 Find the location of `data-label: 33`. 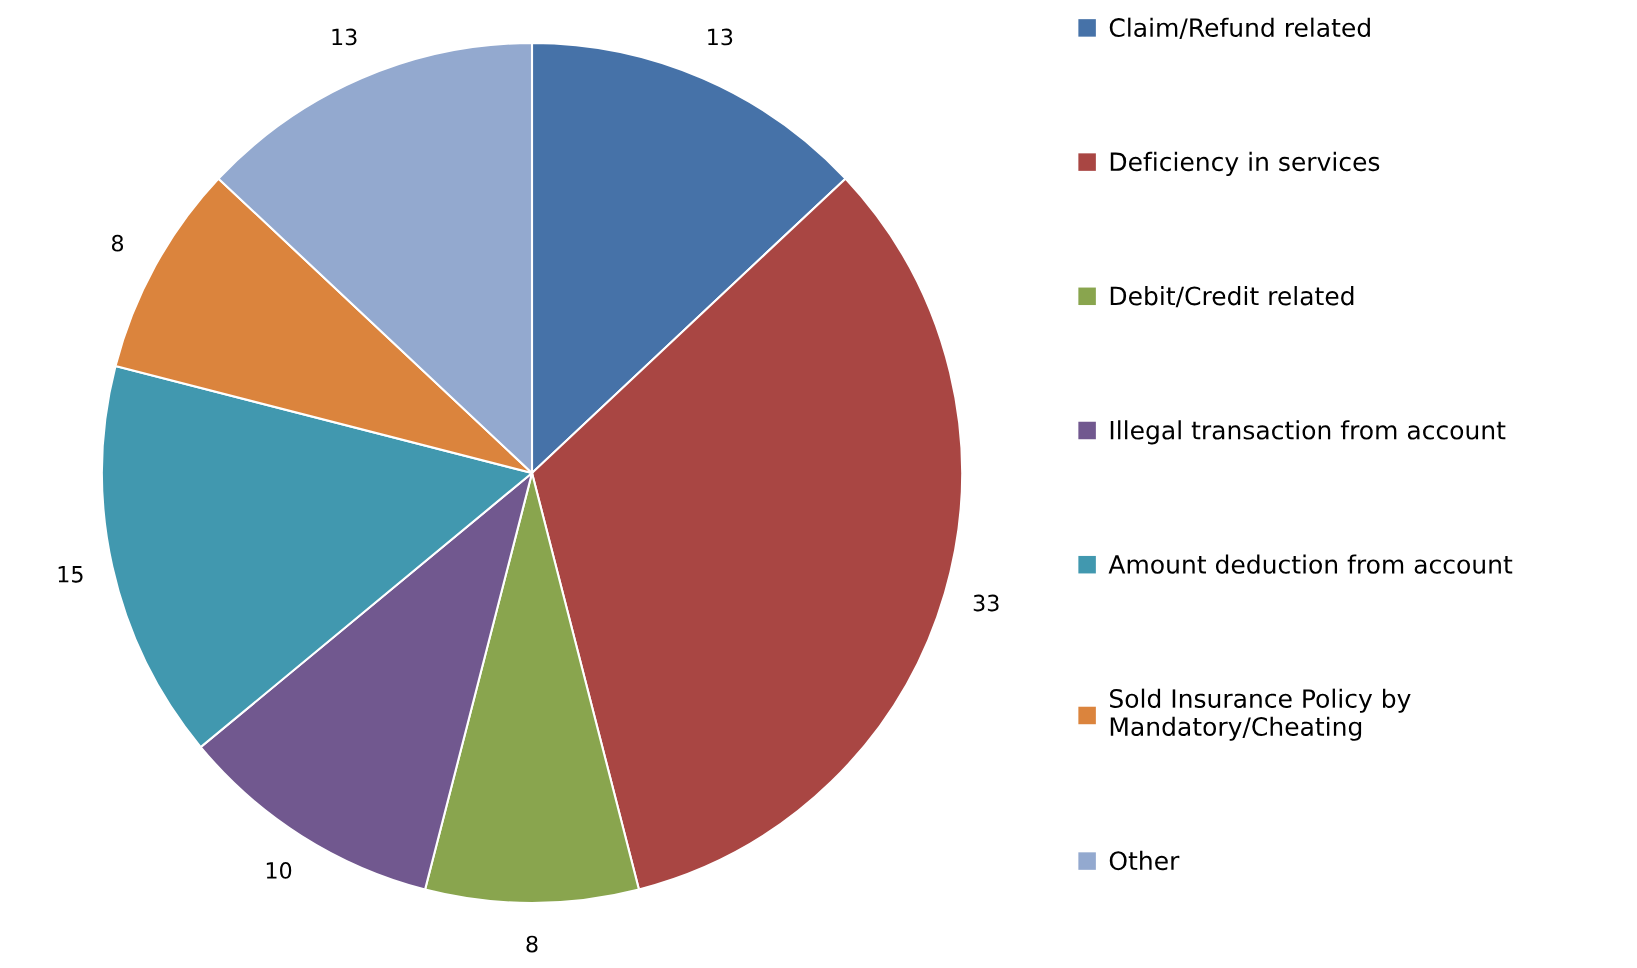

data-label: 33 is located at coordinates (986, 603).